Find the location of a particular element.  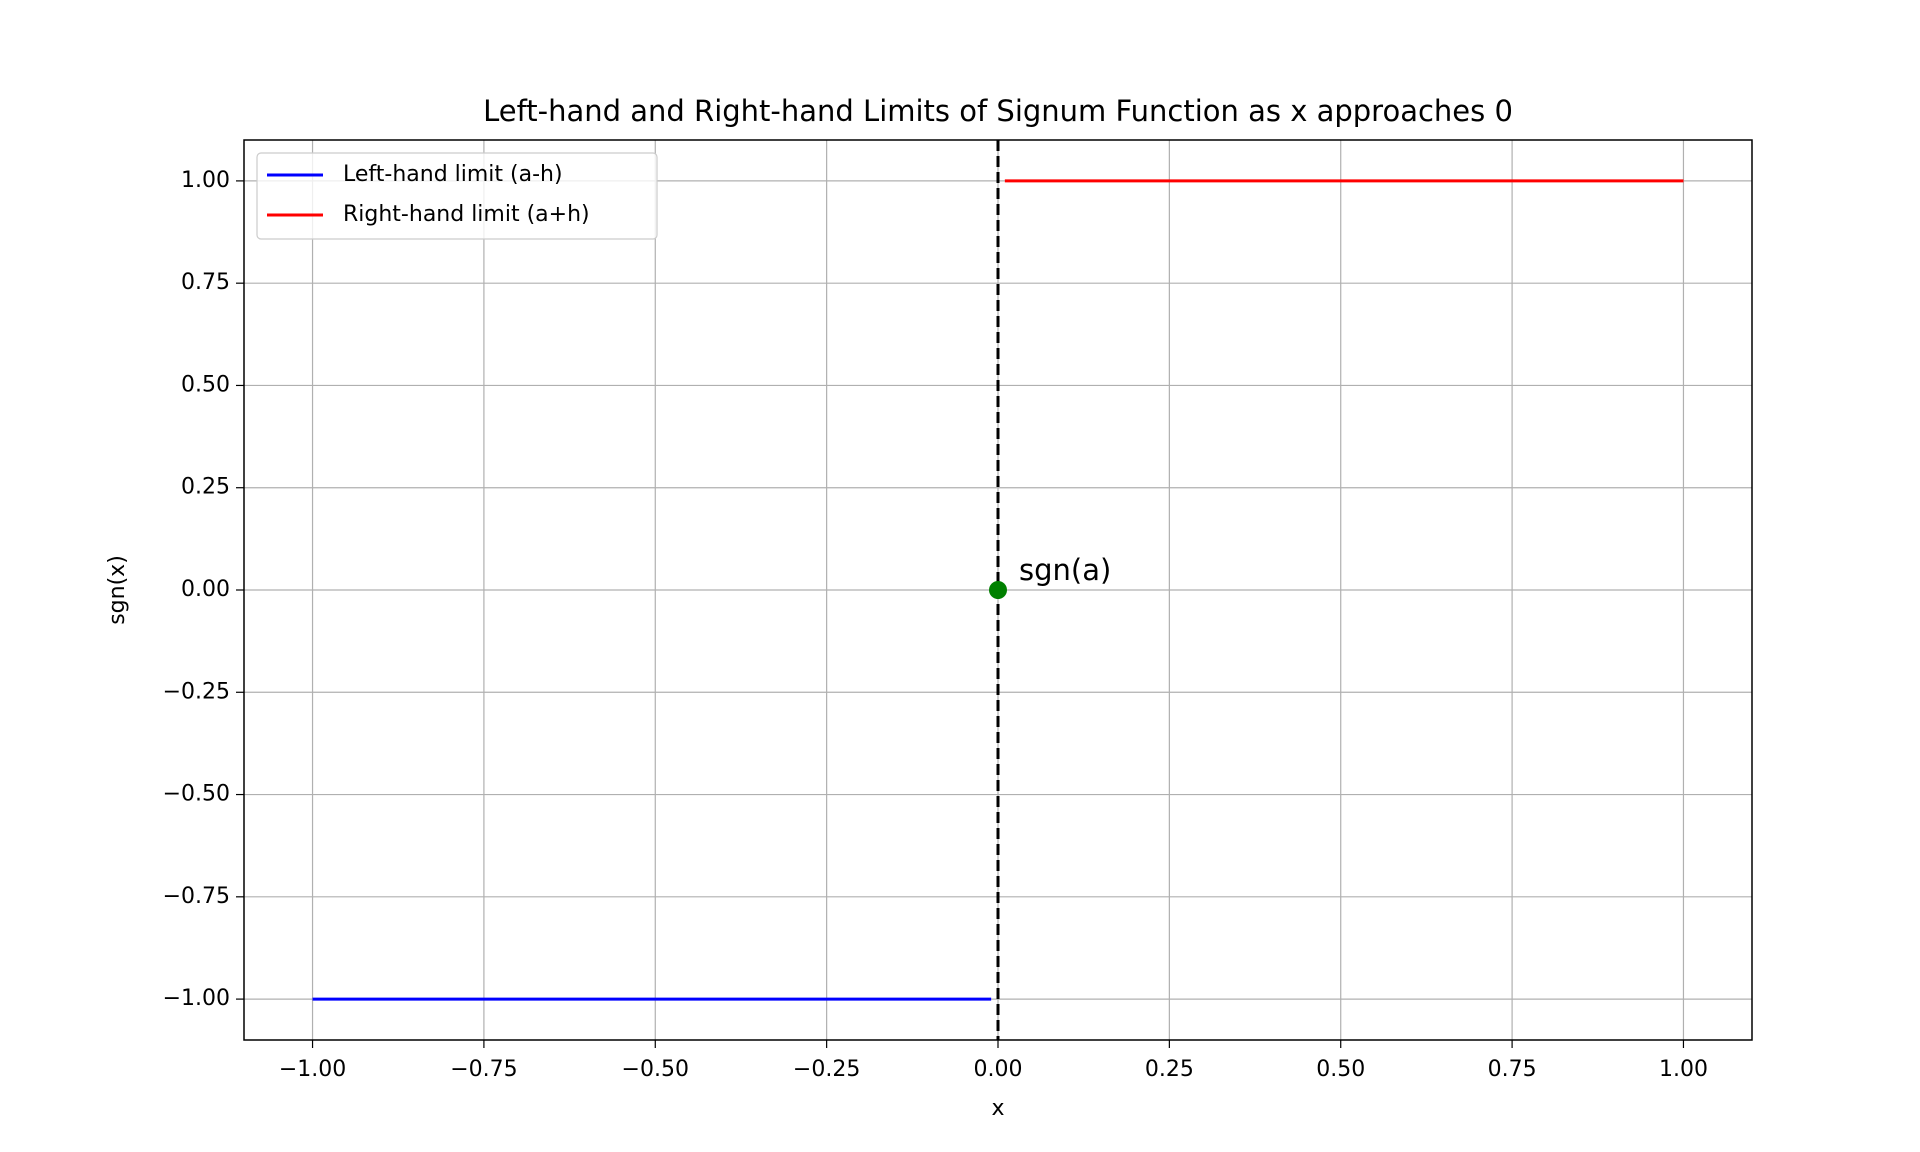

legend-label: Right-hand limit (a+h) is located at coordinates (466, 214).